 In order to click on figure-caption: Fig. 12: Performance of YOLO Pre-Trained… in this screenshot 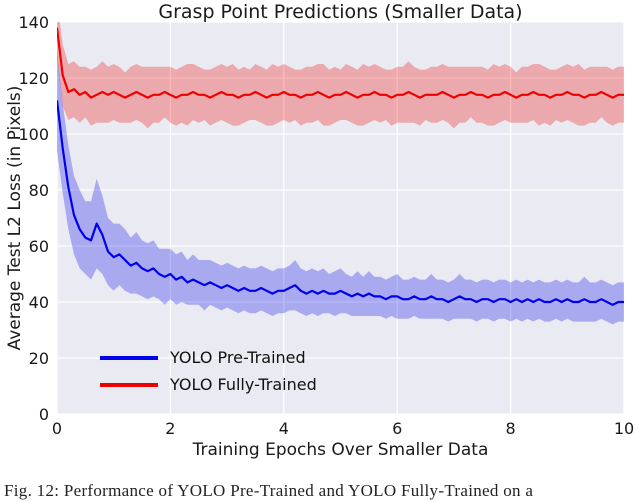, I will do `click(269, 490)`.